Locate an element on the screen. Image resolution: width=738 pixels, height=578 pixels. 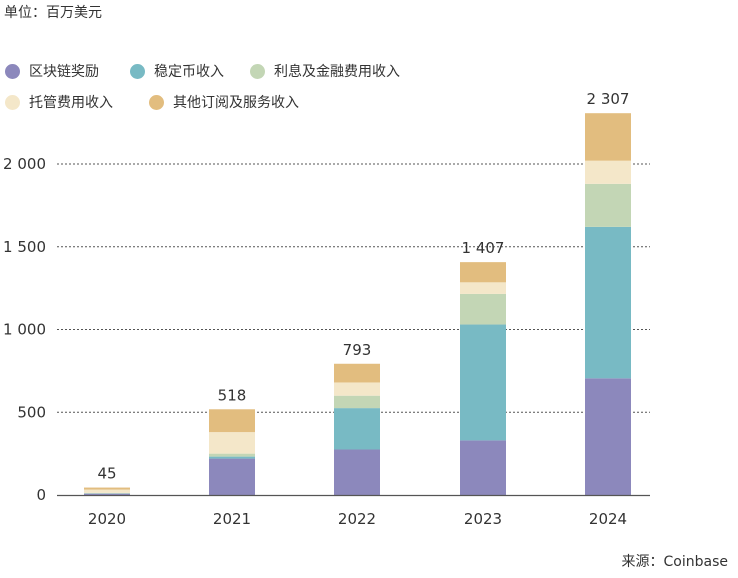
legend-item-custody: 托管费用收入 is located at coordinates (59, 102).